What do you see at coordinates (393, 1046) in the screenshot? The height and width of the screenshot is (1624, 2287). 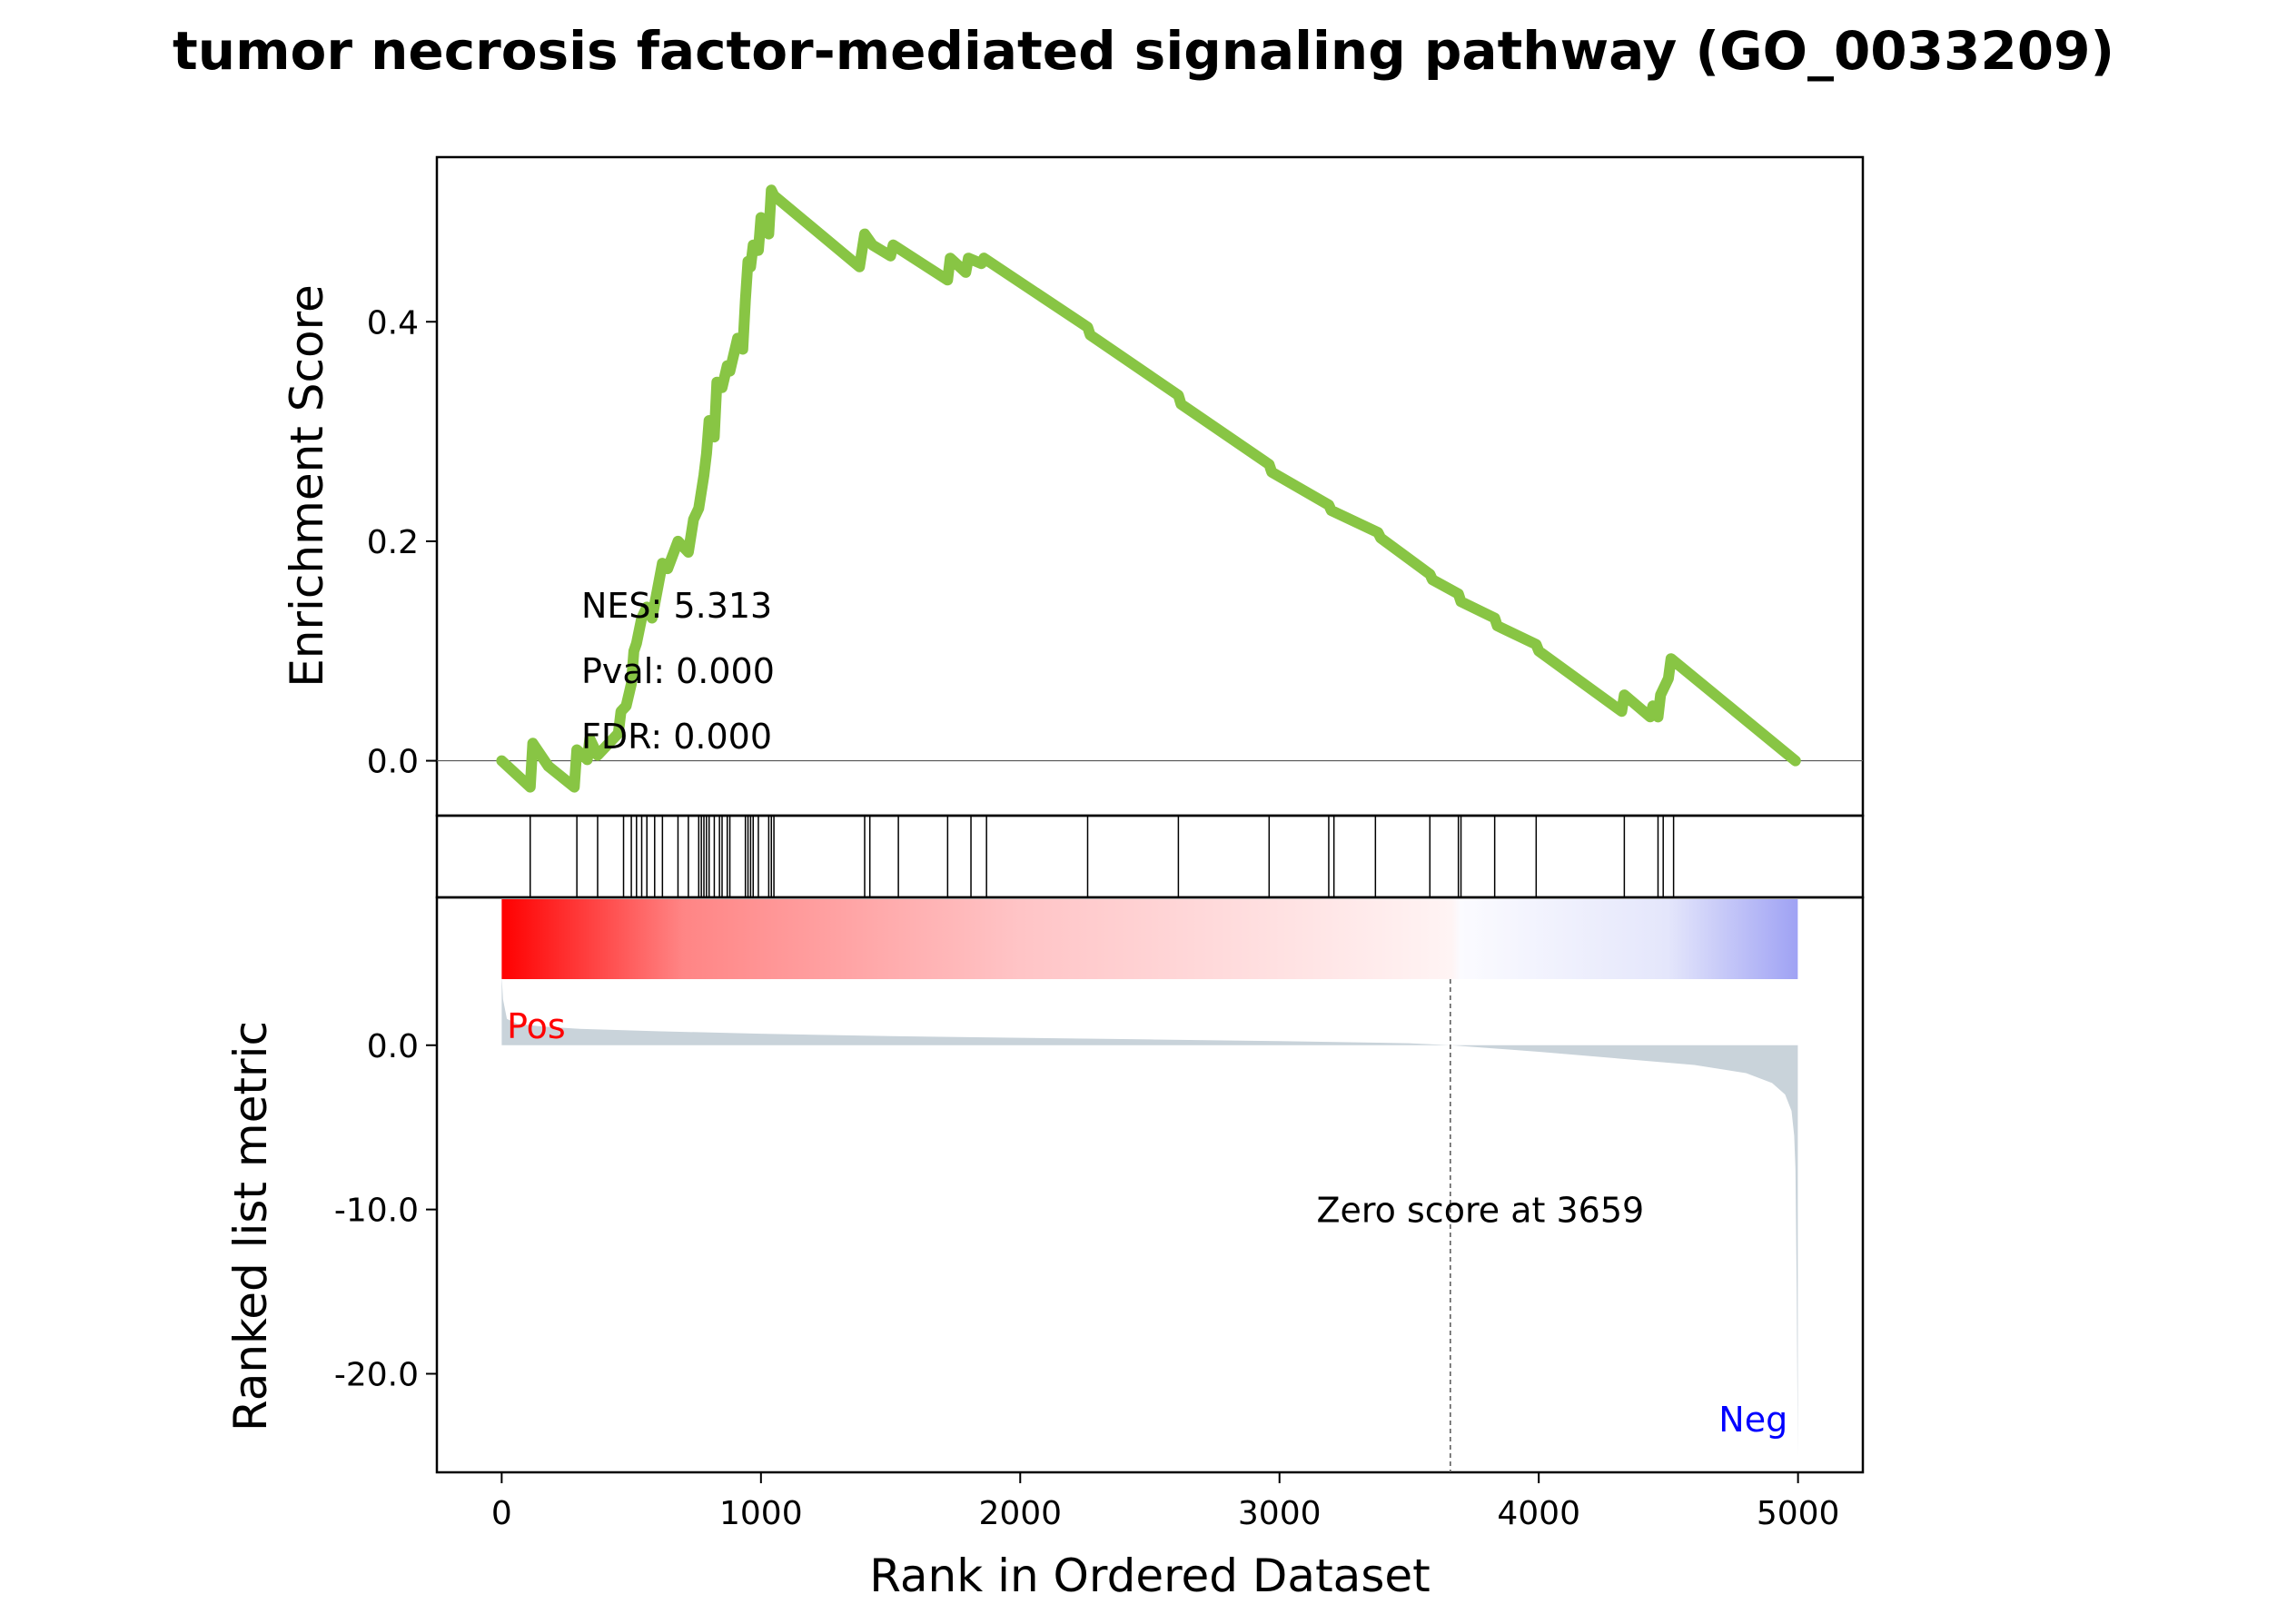 I see `ranked-metric-y-tick-label: 0.0` at bounding box center [393, 1046].